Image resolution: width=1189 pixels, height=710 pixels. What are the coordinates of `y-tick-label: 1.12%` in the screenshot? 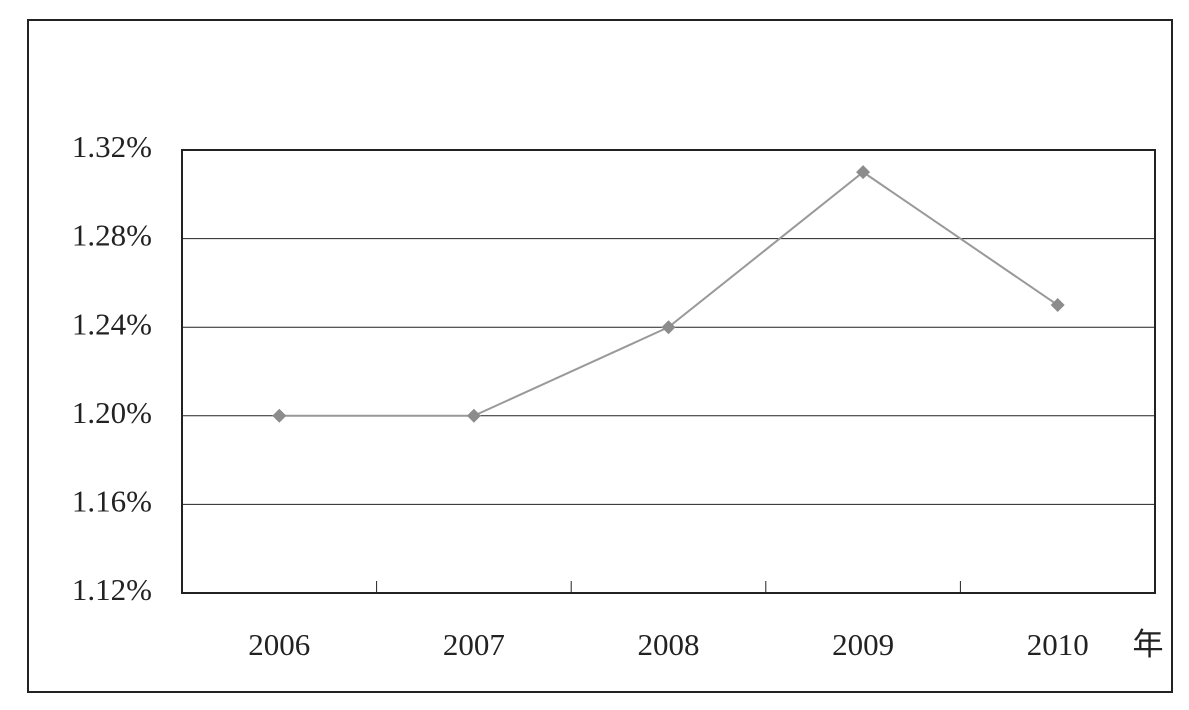 It's located at (112, 589).